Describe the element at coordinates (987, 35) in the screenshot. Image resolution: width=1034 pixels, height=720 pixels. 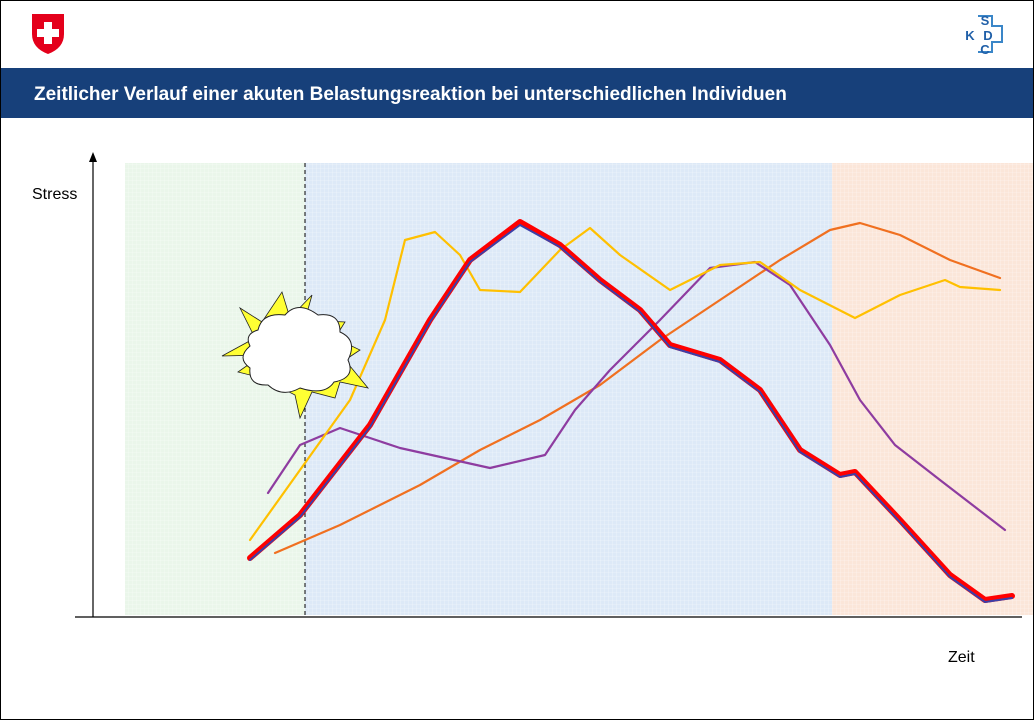
I see `logo-letter: D` at that location.